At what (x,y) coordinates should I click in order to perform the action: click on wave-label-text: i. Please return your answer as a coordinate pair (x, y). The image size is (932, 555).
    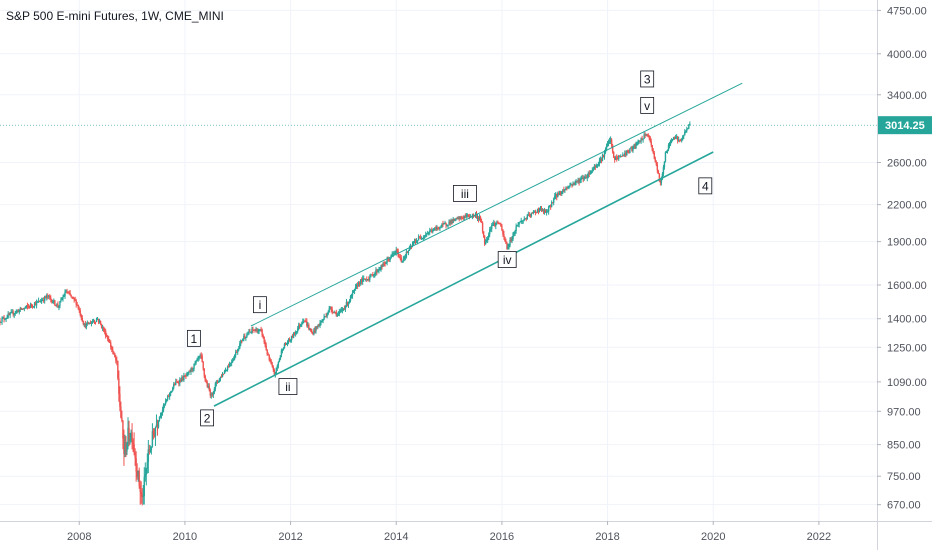
    Looking at the image, I should click on (260, 305).